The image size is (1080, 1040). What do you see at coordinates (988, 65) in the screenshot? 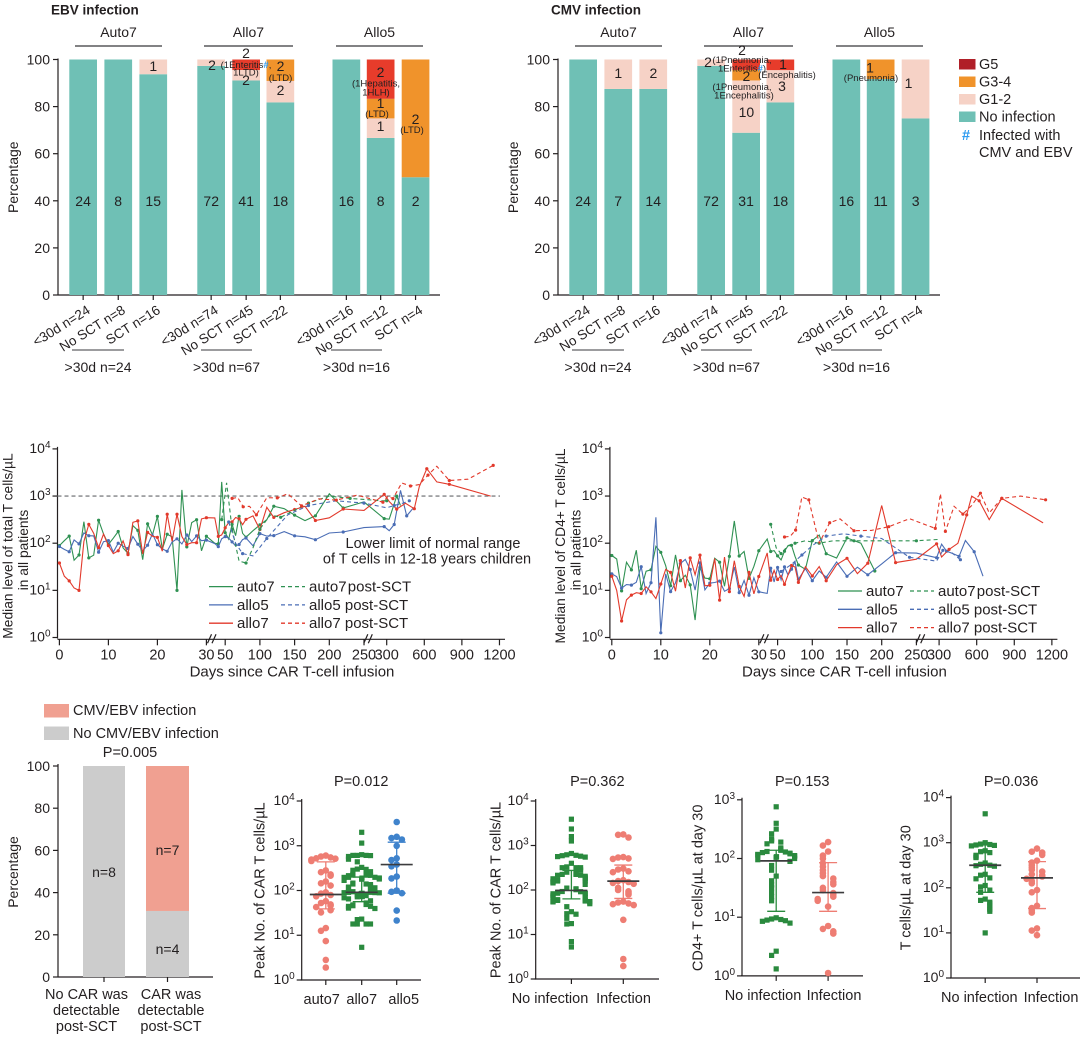
I see `svg-text: G5` at bounding box center [988, 65].